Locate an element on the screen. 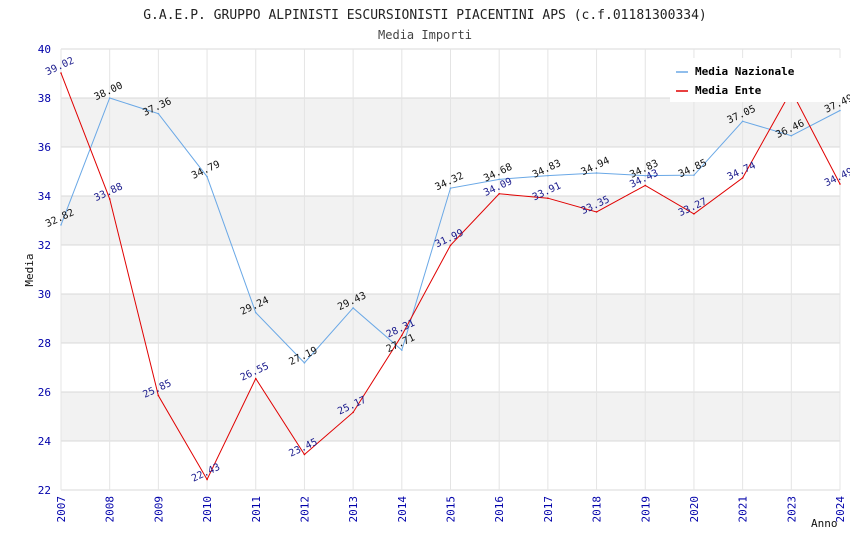 This screenshot has width=850, height=550. y-tick-label: 38 is located at coordinates (44, 98).